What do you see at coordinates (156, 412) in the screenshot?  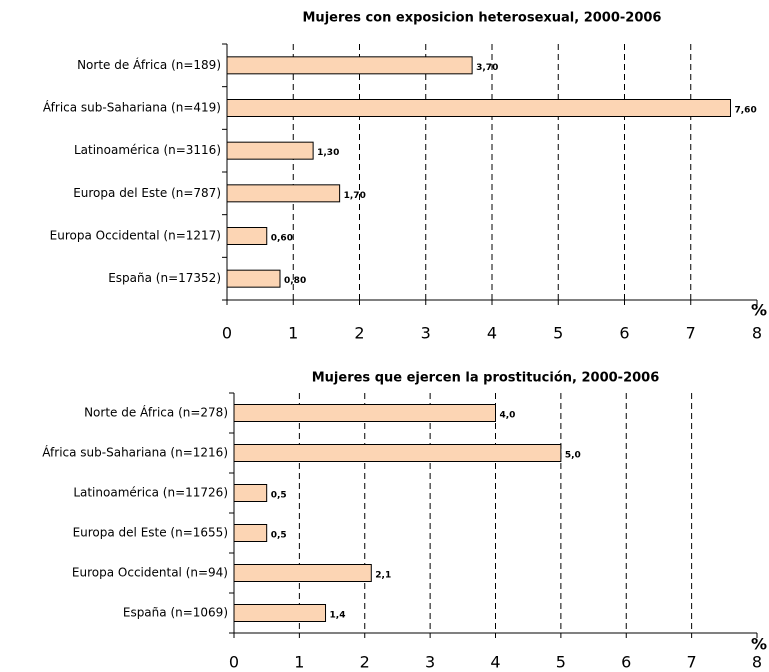 I see `y-tick-label: Norte de África (n=278)` at bounding box center [156, 412].